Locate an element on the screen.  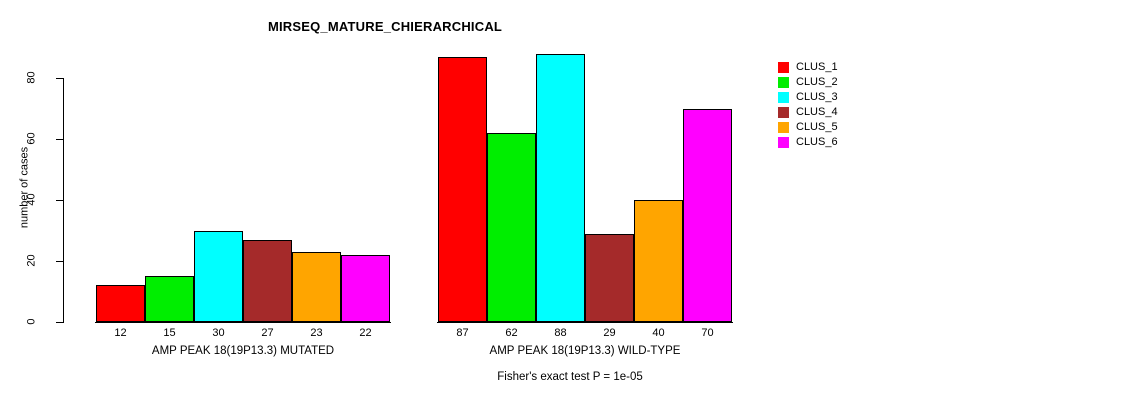
bar-value-label: 30 is located at coordinates (218, 333).